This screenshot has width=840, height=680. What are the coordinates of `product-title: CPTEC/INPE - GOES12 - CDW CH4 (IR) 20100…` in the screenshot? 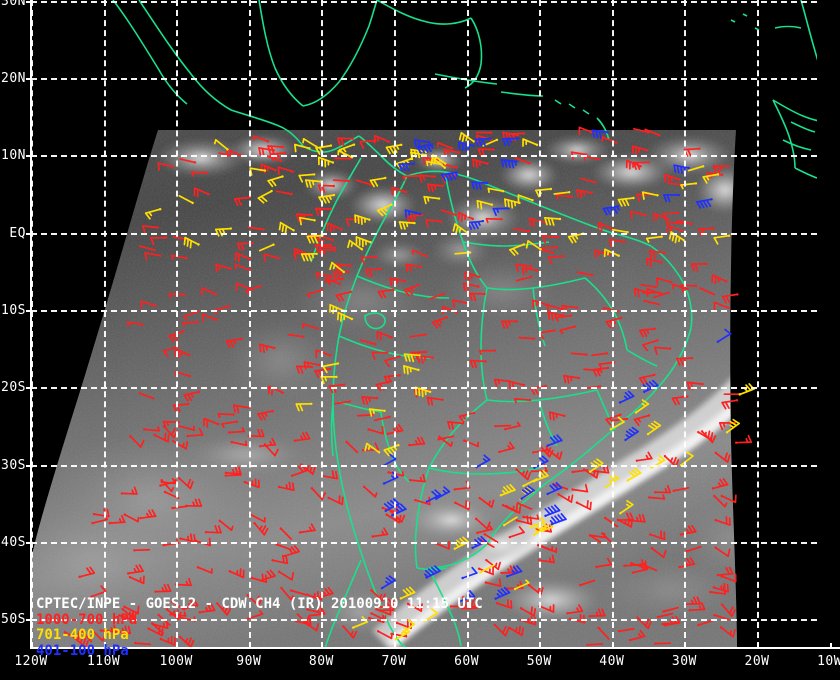 It's located at (259, 604).